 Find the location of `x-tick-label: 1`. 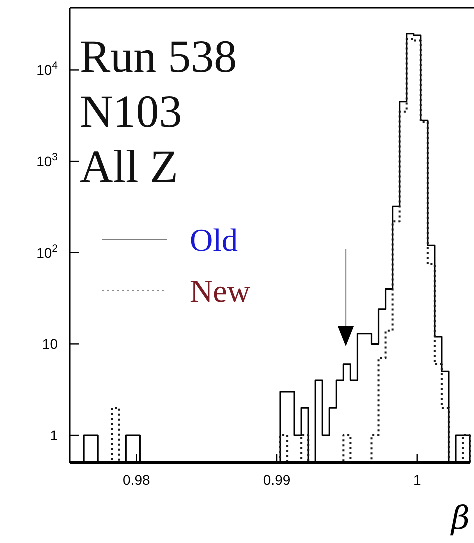

x-tick-label: 1 is located at coordinates (417, 480).